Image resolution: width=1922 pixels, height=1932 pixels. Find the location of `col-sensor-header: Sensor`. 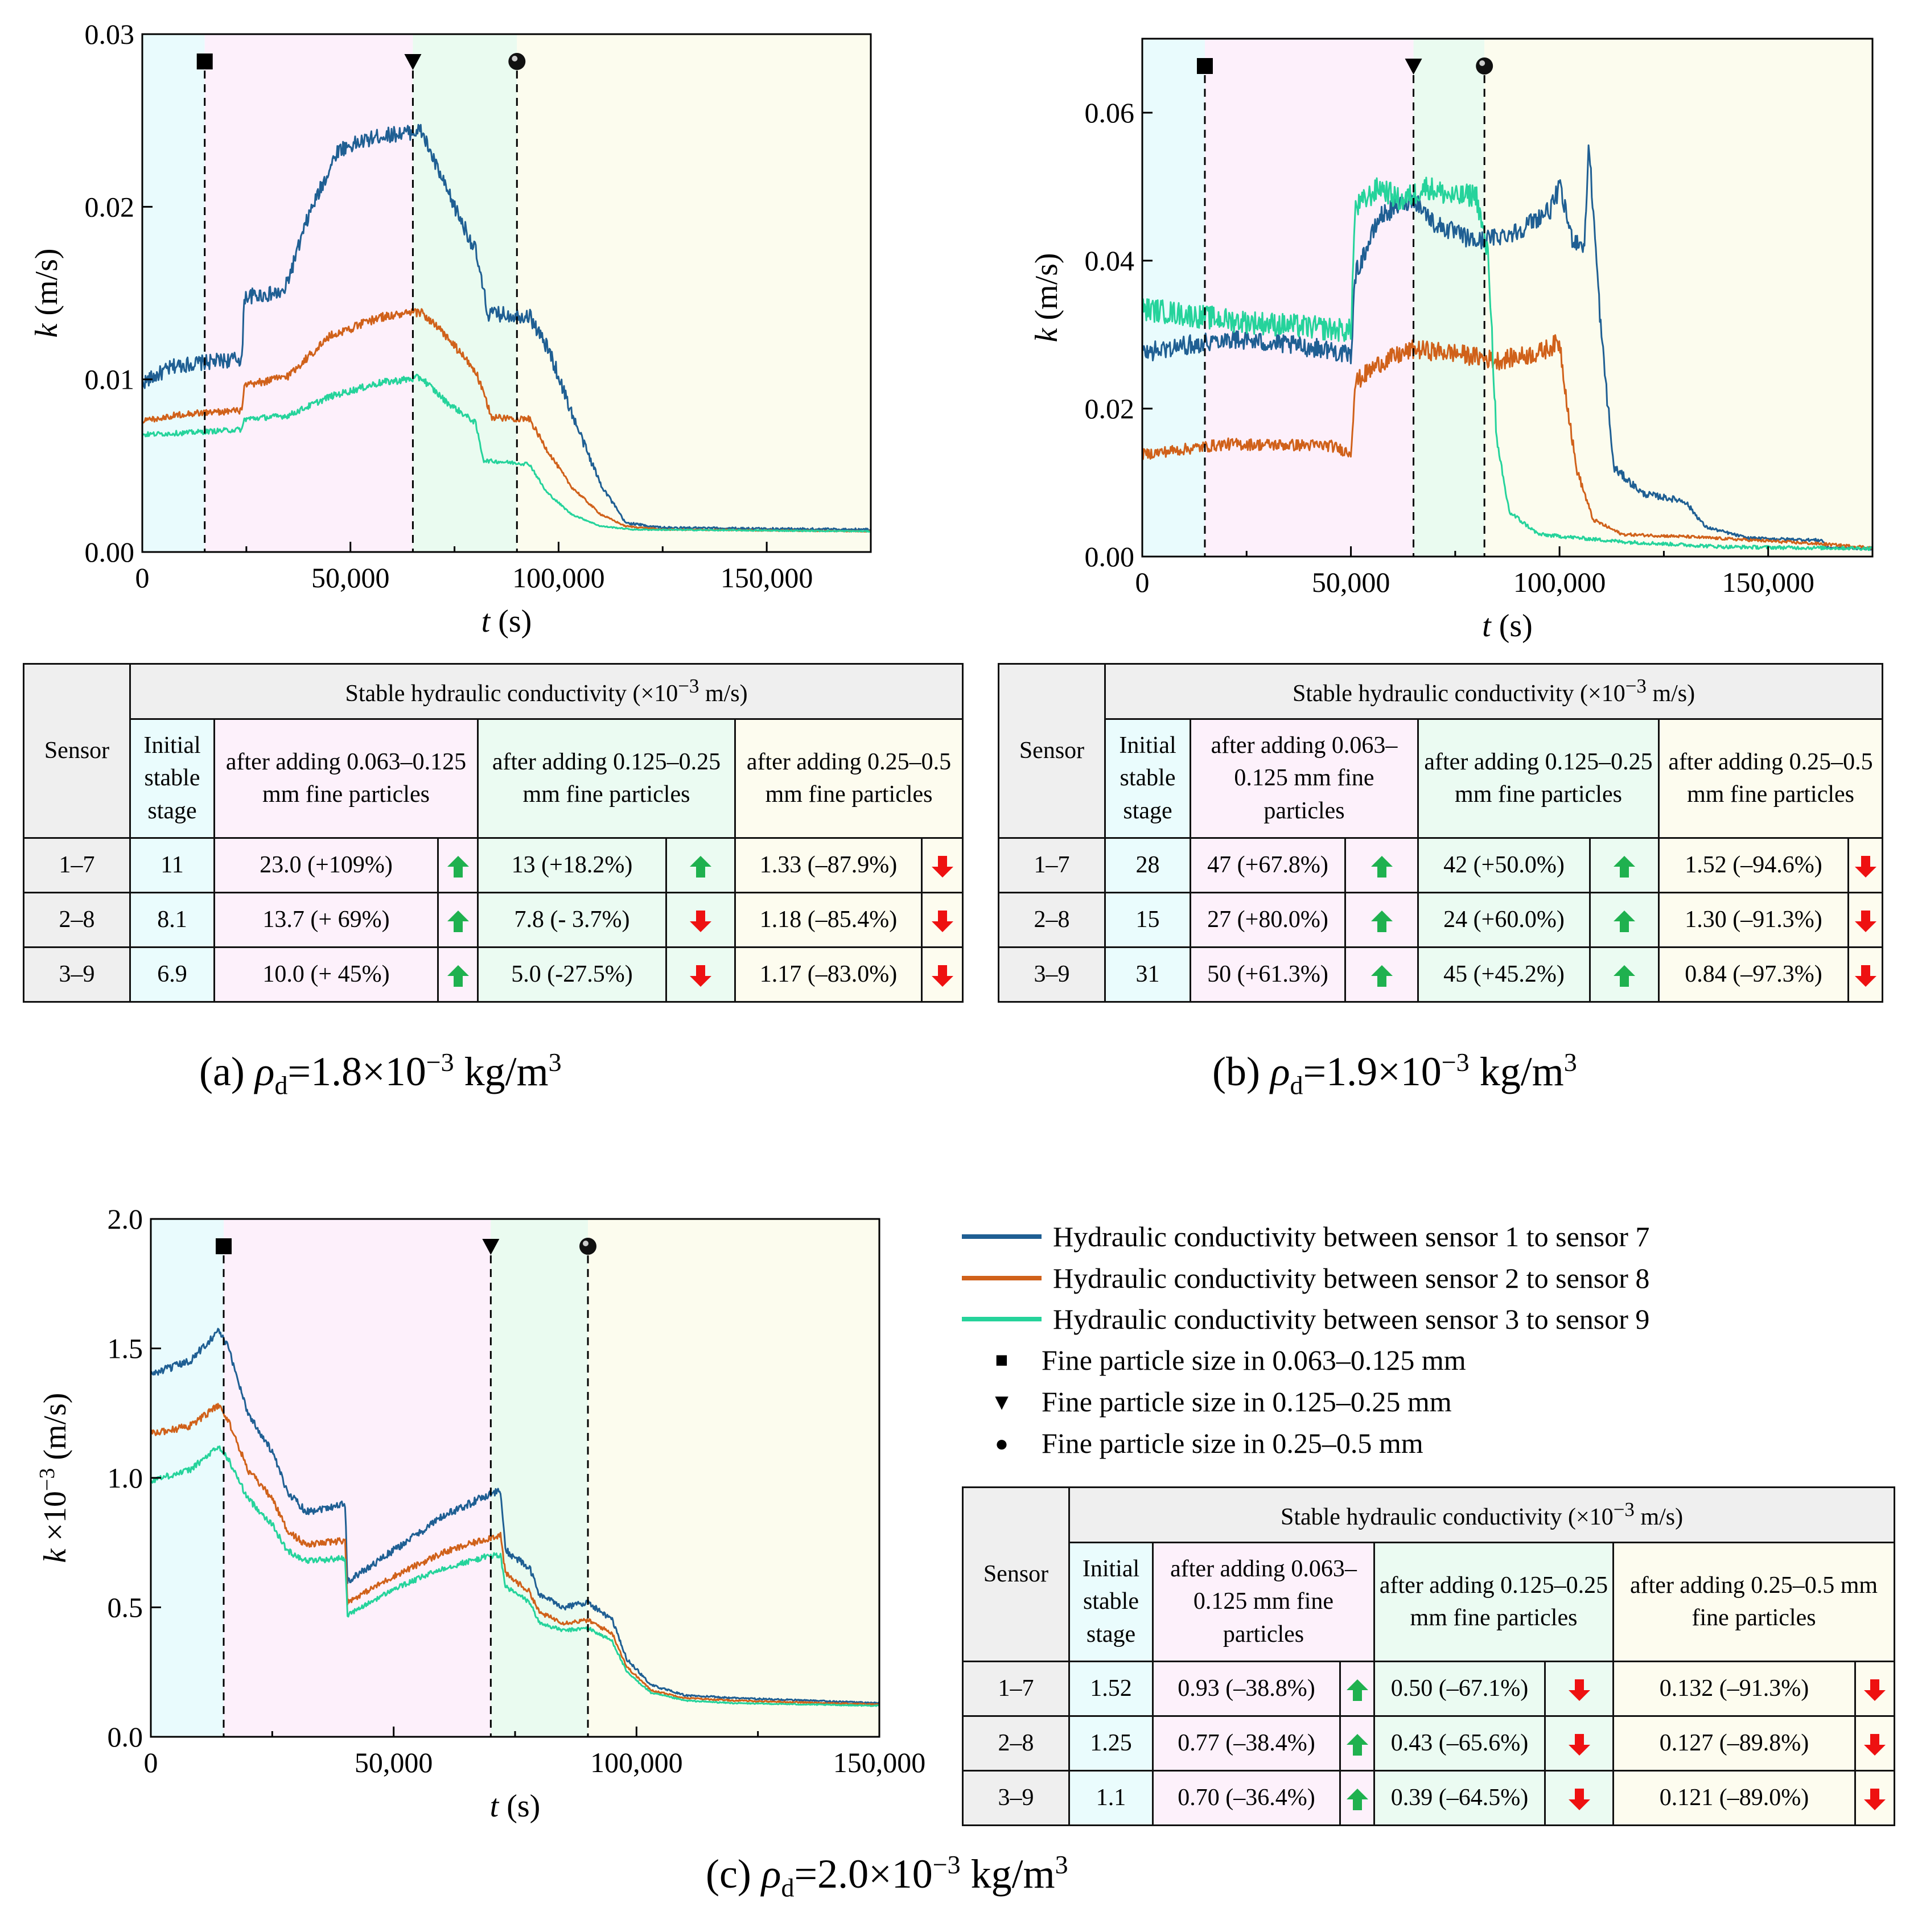

col-sensor-header: Sensor is located at coordinates (1052, 751).